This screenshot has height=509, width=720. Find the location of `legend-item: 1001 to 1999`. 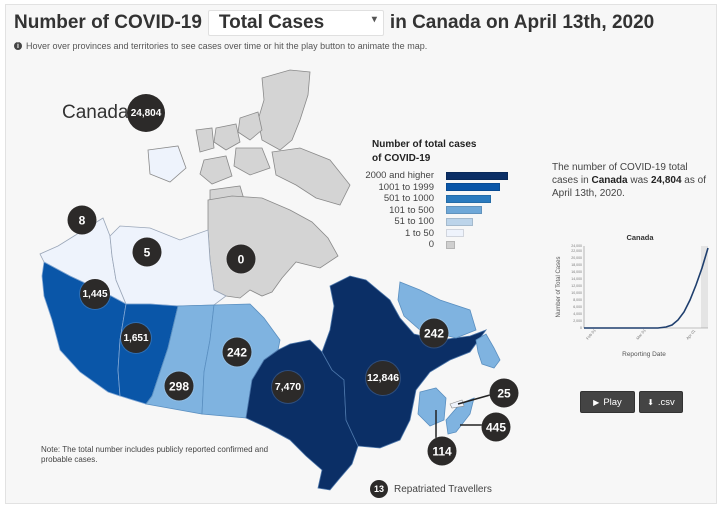

legend-item: 1001 to 1999 is located at coordinates (434, 188).